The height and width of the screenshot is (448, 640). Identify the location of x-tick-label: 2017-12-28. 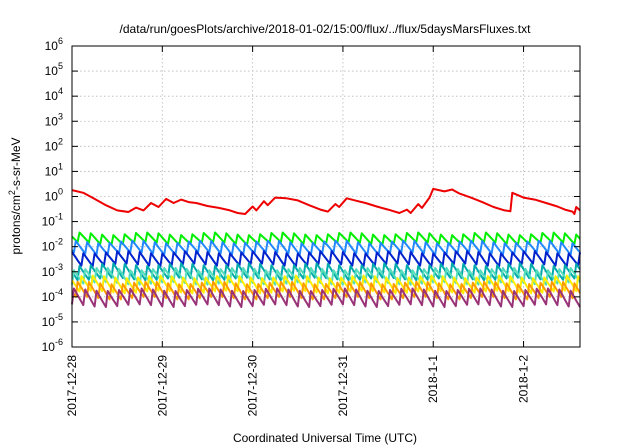
(72, 386).